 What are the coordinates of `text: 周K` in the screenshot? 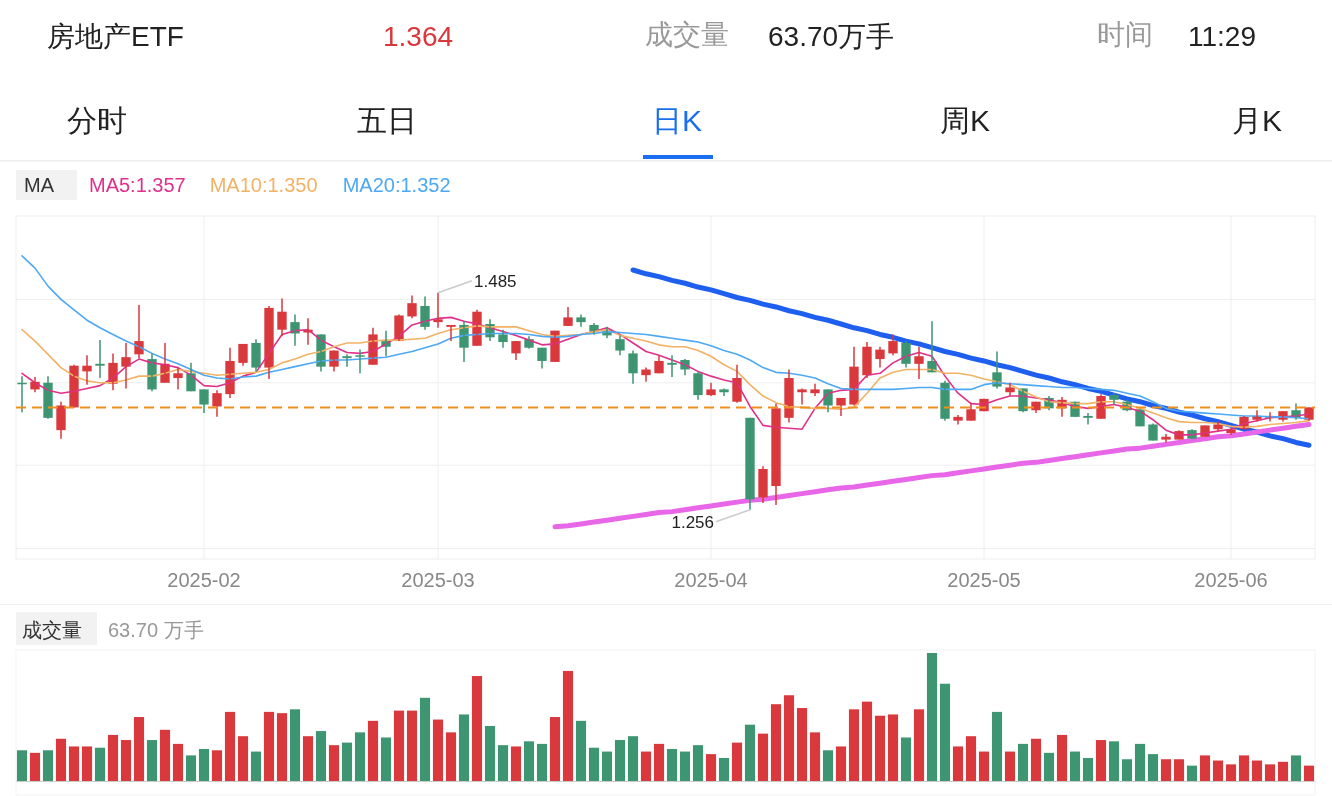 It's located at (965, 120).